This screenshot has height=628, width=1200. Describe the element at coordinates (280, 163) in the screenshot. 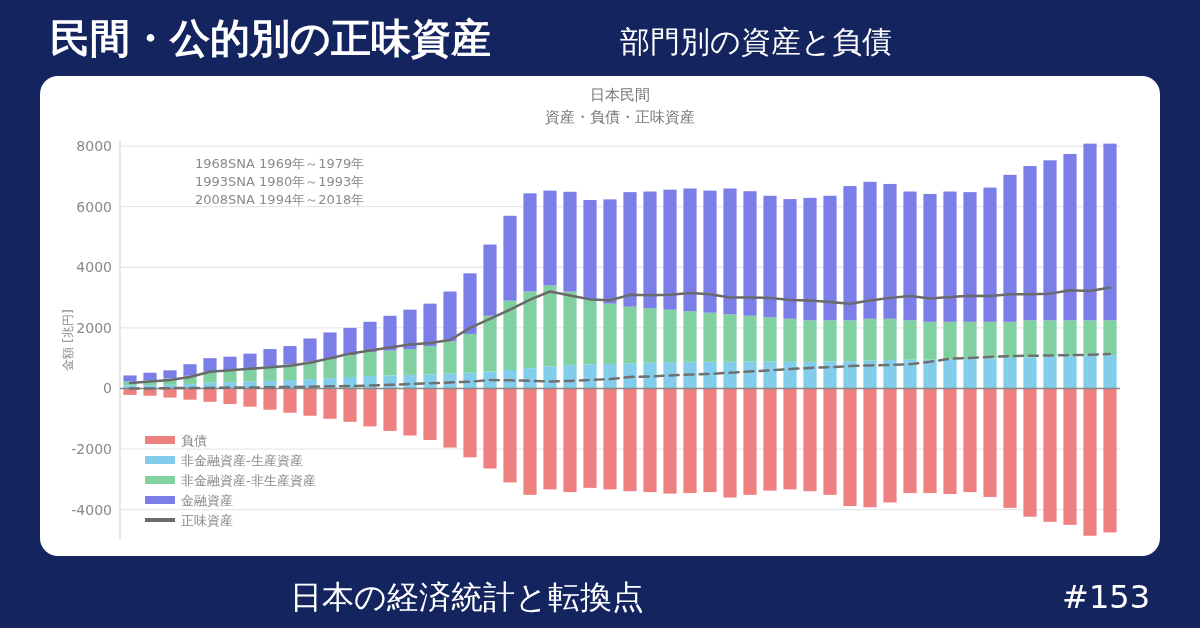

I see `annotation: 1968SNA 1969年～1979年` at that location.